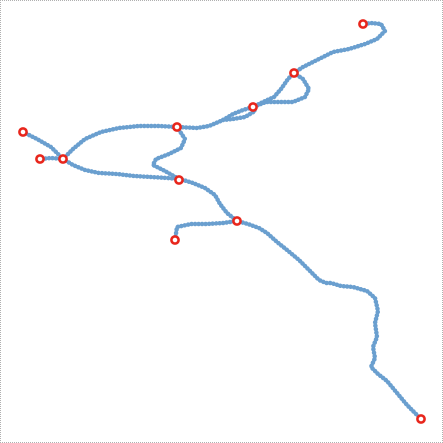 The image size is (443, 443). I want to click on node-bypass-junction, so click(253, 107).